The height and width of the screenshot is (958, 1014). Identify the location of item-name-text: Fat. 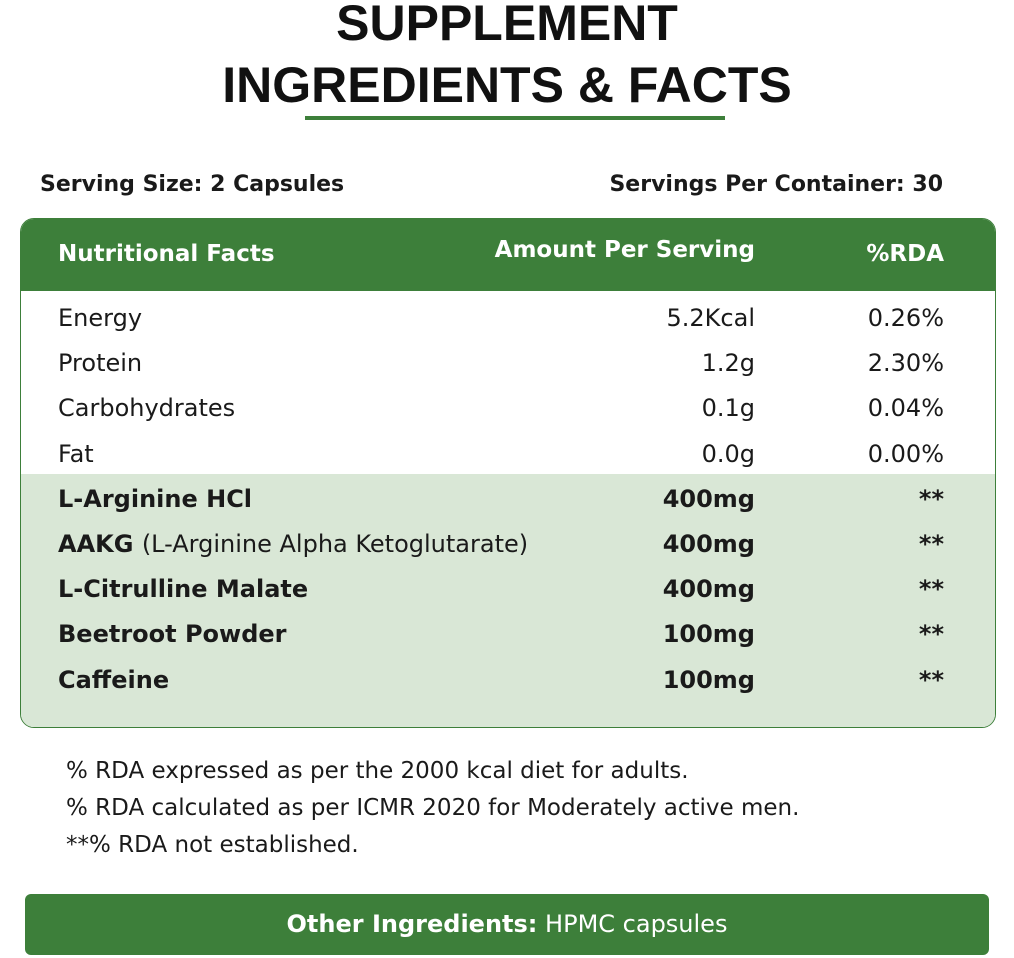
(76, 453).